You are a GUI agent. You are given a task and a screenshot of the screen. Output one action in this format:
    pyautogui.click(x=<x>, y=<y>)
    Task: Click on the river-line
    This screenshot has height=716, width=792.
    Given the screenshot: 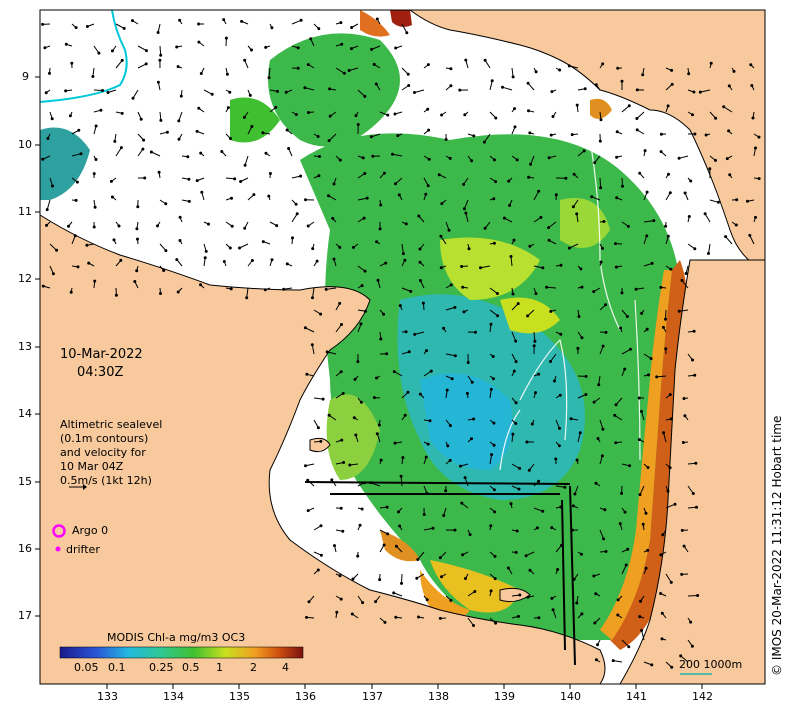 What is the action you would take?
    pyautogui.click(x=83, y=56)
    